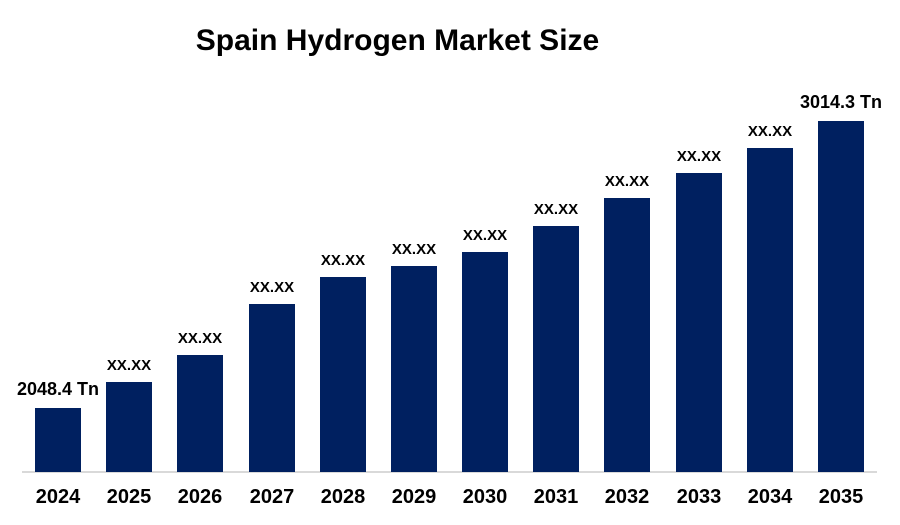  I want to click on x-axis-label-2030: 2030, so click(485, 497).